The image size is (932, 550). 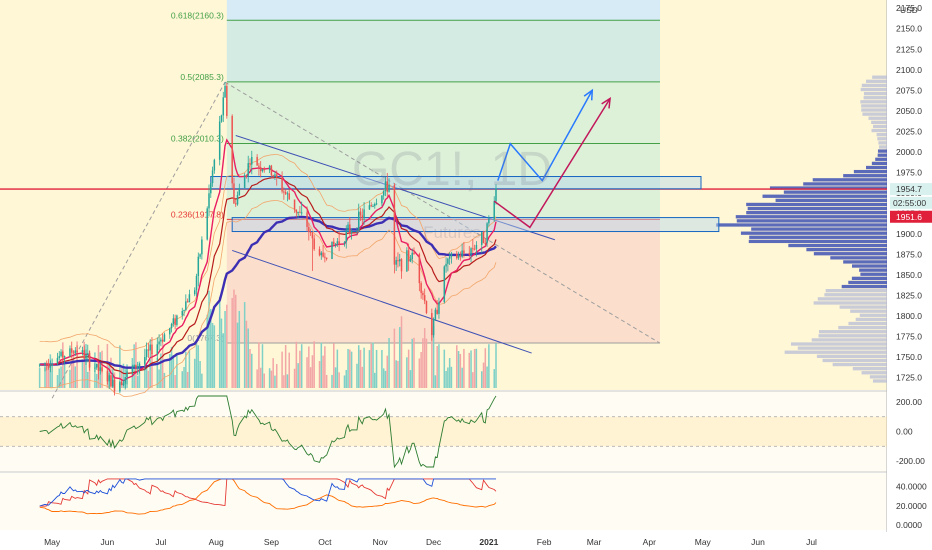 I want to click on resistance-zone-box, so click(x=475, y=225).